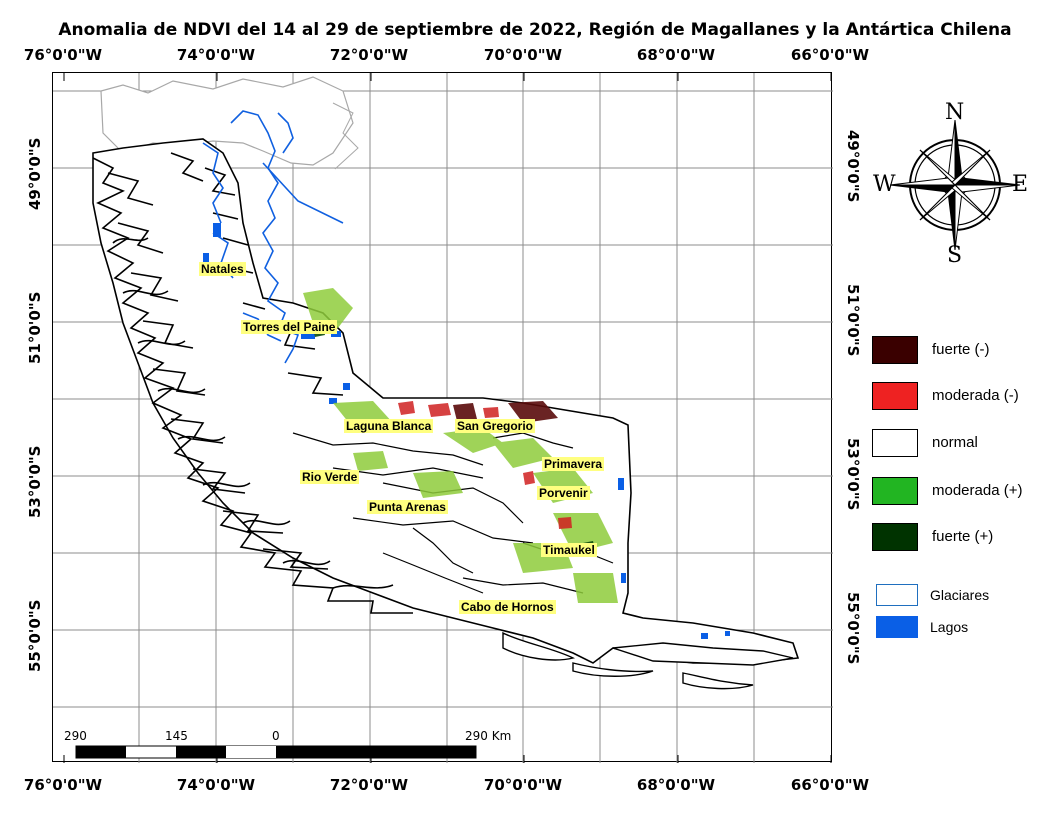 Image resolution: width=1056 pixels, height=816 pixels. What do you see at coordinates (961, 349) in the screenshot?
I see `legend-label: fuerte (-)` at bounding box center [961, 349].